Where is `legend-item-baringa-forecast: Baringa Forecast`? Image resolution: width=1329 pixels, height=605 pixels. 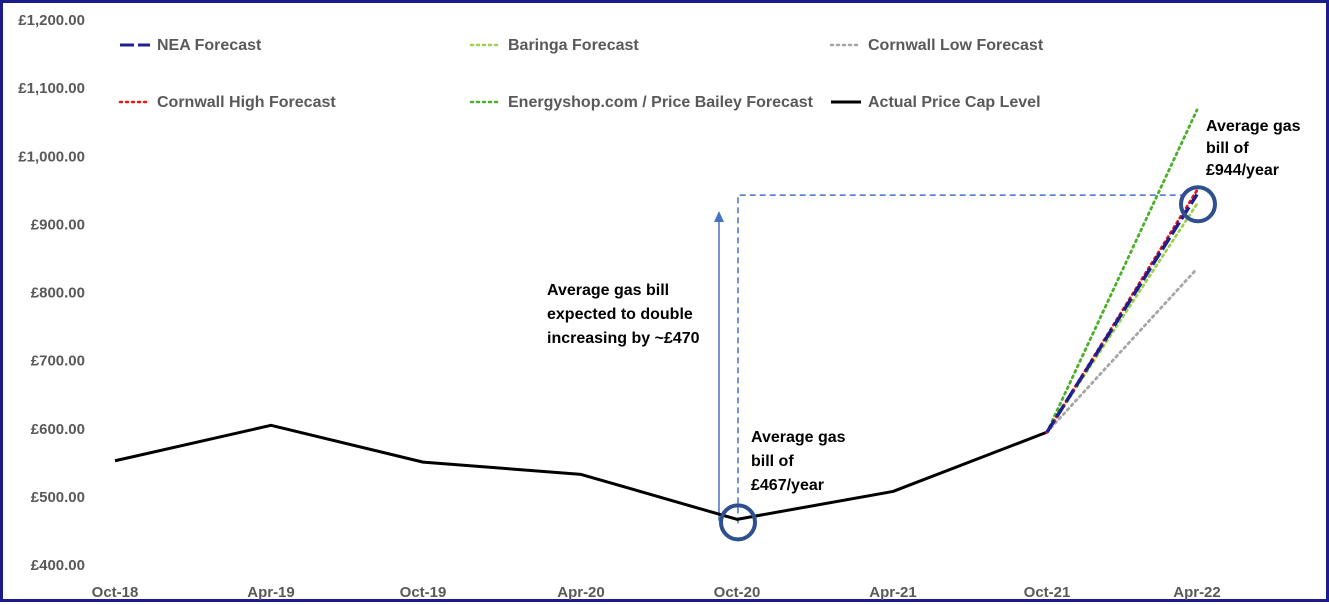
legend-item-baringa-forecast: Baringa Forecast is located at coordinates (554, 45).